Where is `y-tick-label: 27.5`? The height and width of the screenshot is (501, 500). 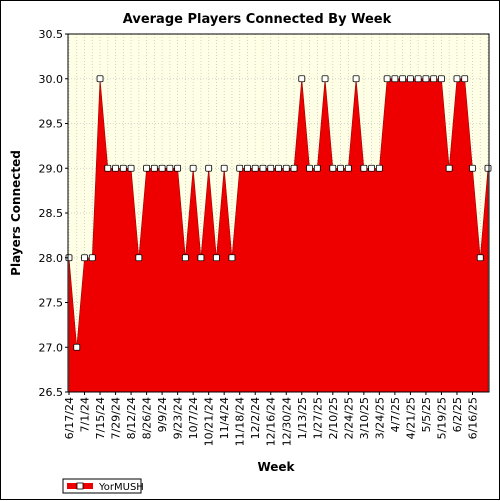
y-tick-label: 27.5 is located at coordinates (51, 303).